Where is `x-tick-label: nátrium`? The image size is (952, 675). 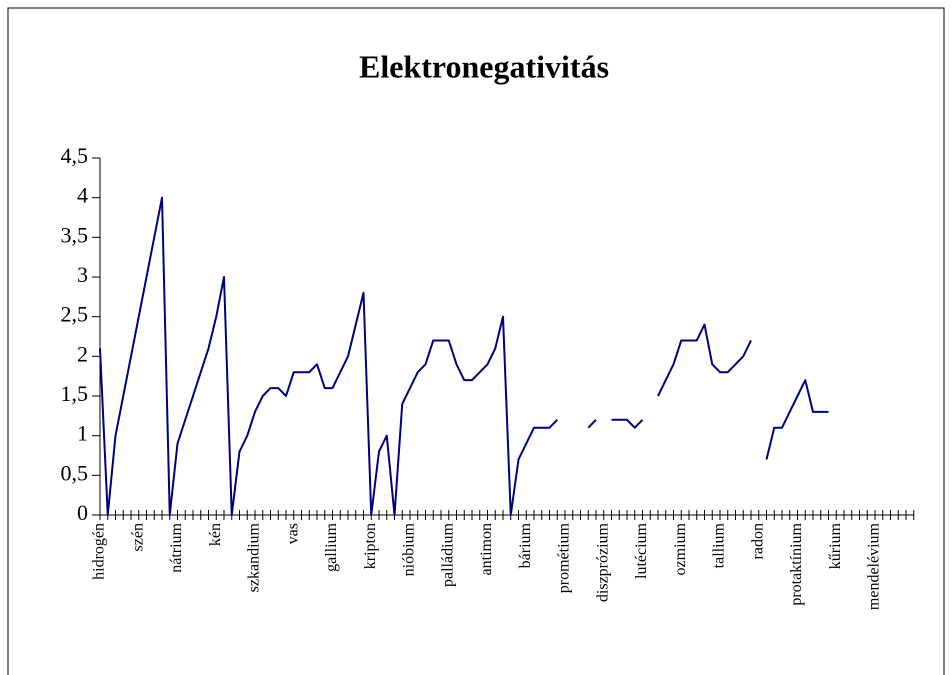
x-tick-label: nátrium is located at coordinates (176, 547).